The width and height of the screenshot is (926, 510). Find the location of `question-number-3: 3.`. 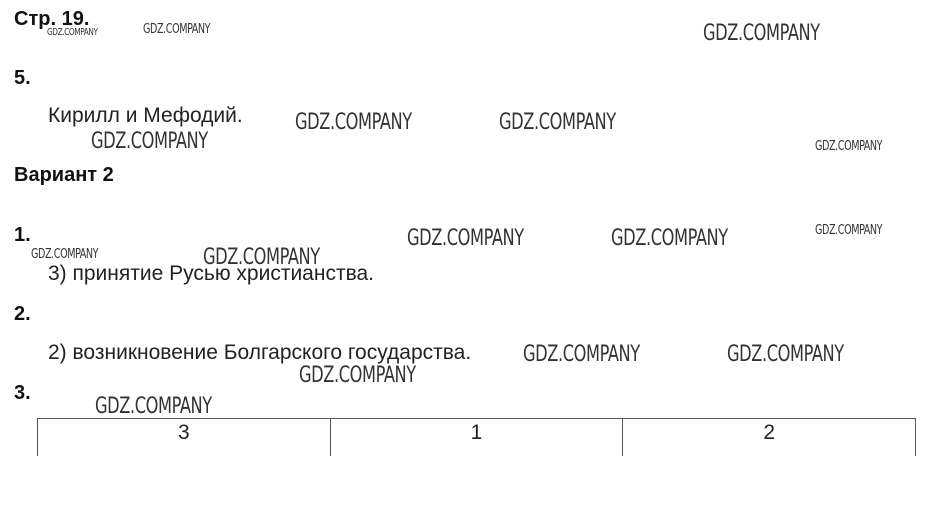

question-number-3: 3. is located at coordinates (22, 393).